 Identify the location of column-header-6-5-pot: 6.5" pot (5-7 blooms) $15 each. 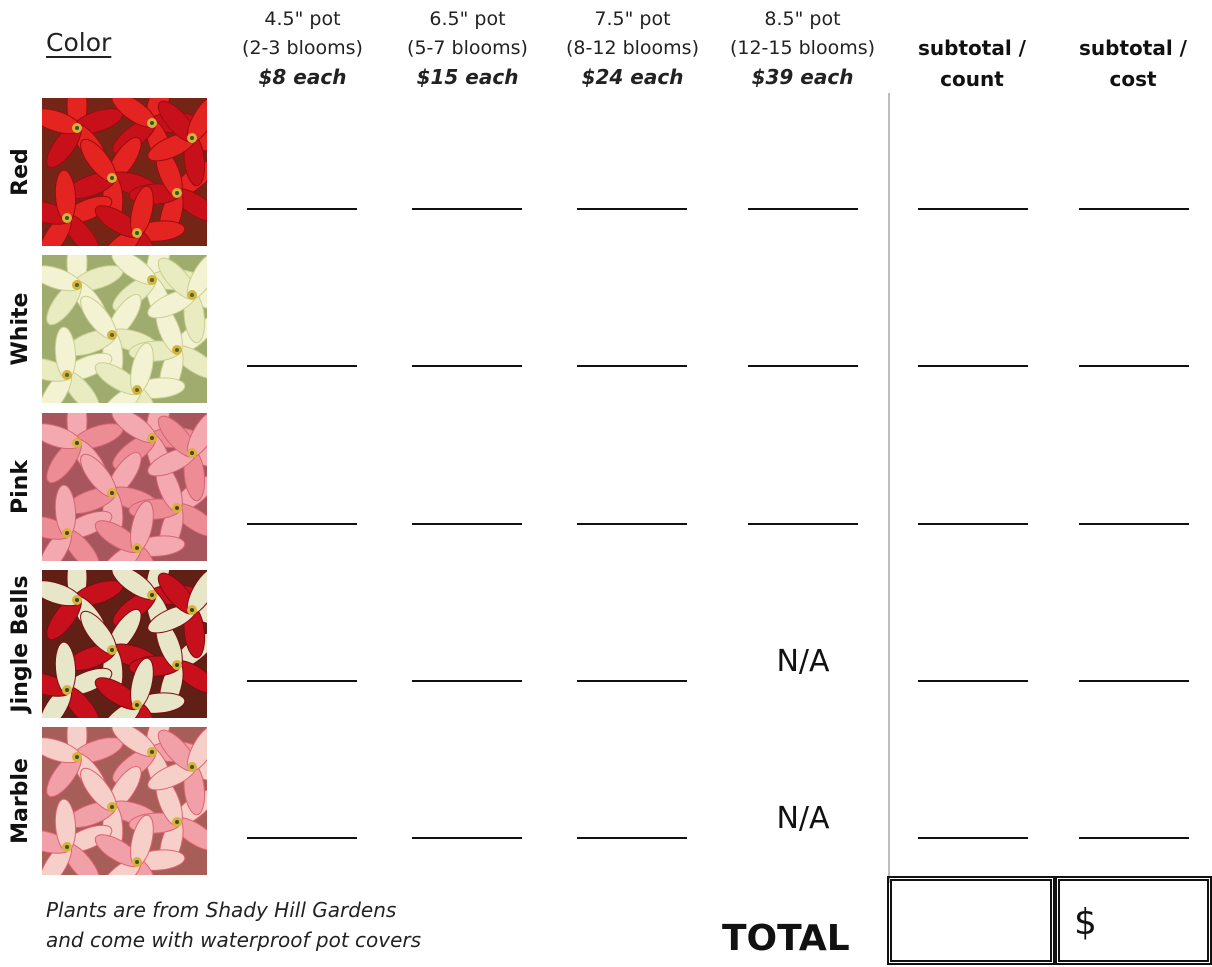
(467, 48).